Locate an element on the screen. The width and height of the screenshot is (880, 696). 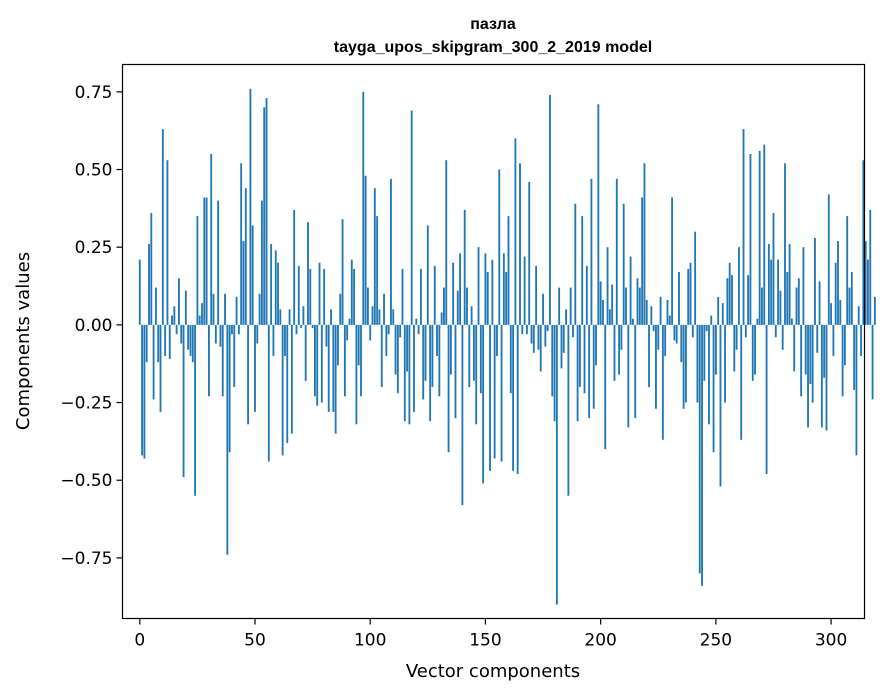
x-tick-label: 150 is located at coordinates (485, 641).